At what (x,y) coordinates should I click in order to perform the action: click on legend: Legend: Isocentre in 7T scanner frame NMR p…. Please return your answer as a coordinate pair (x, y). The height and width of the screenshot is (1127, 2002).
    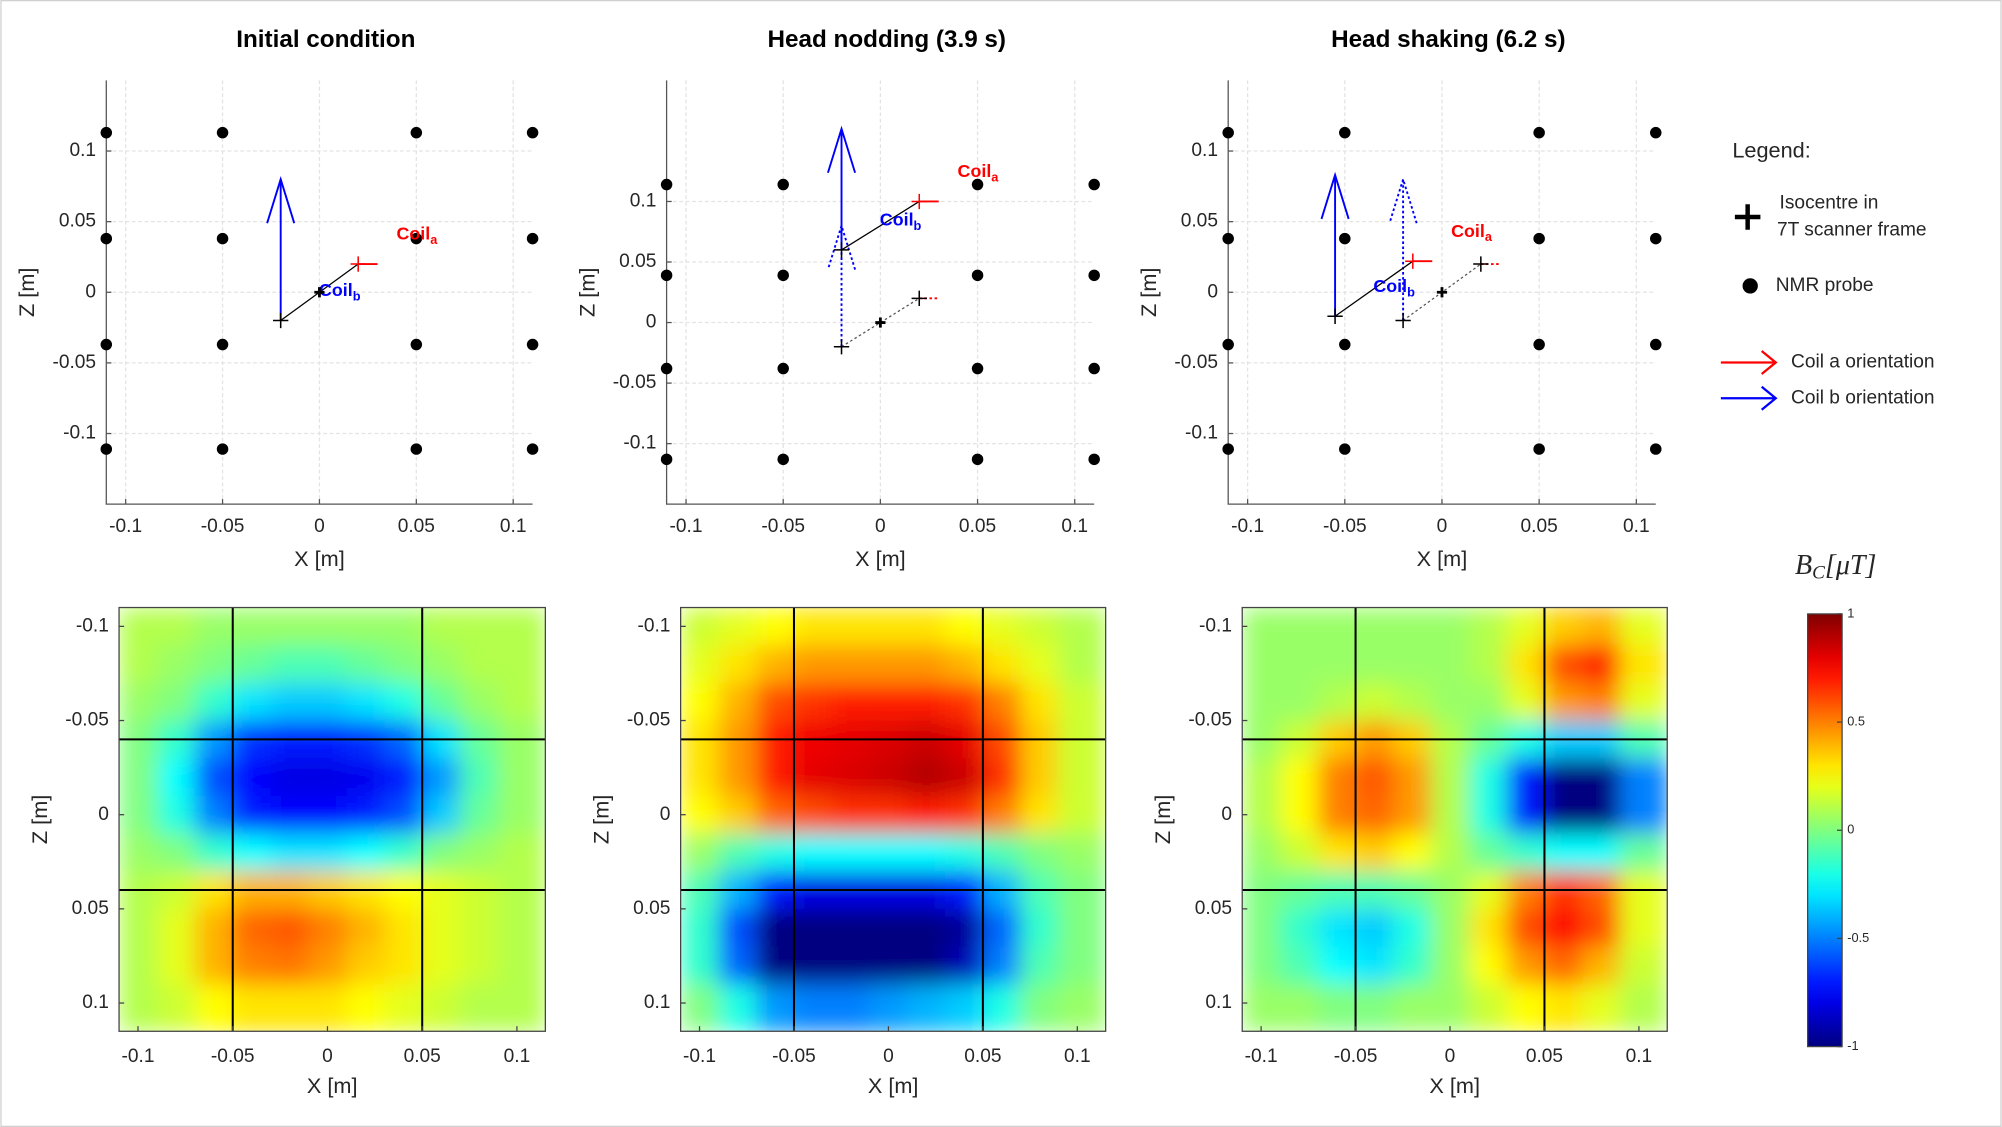
    Looking at the image, I should click on (1827, 274).